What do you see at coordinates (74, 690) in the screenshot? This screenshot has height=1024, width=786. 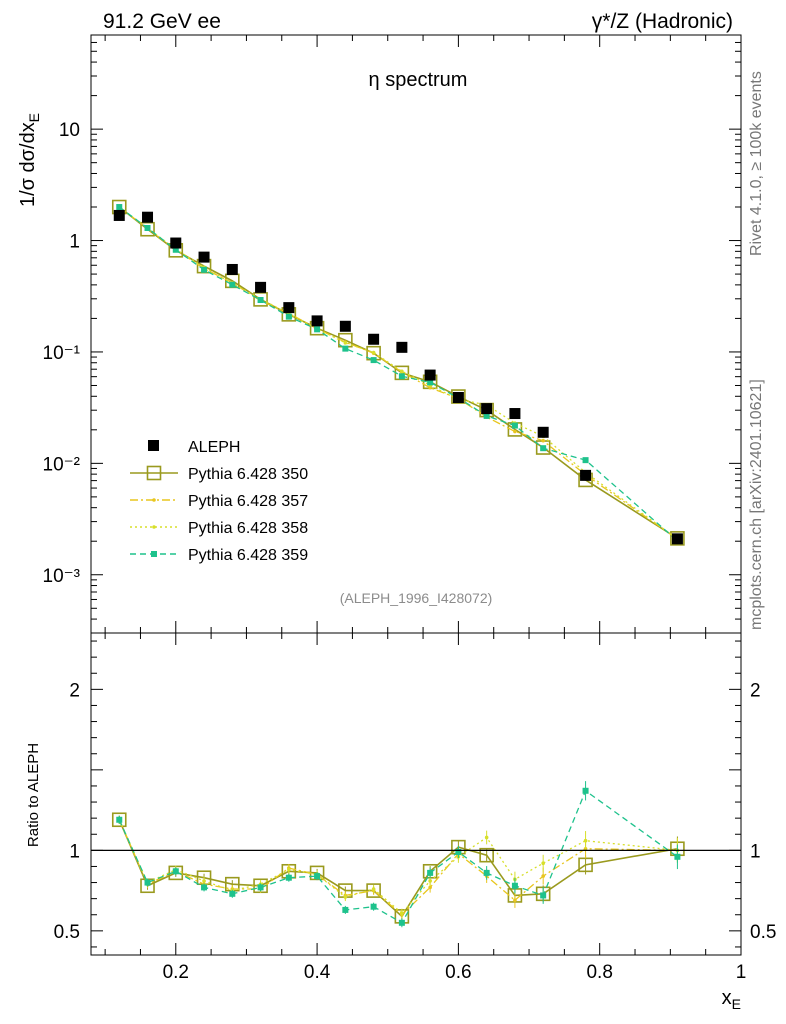 I see `ratio-tick-label: 2` at bounding box center [74, 690].